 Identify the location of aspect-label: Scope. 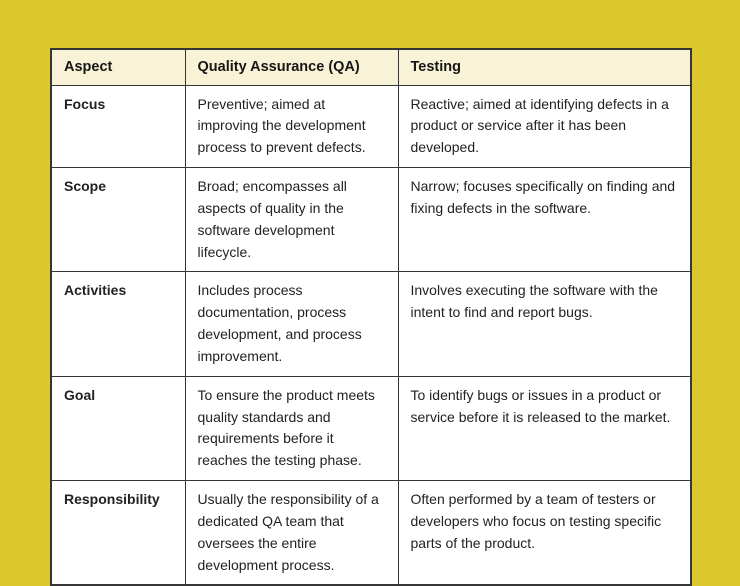
(118, 220).